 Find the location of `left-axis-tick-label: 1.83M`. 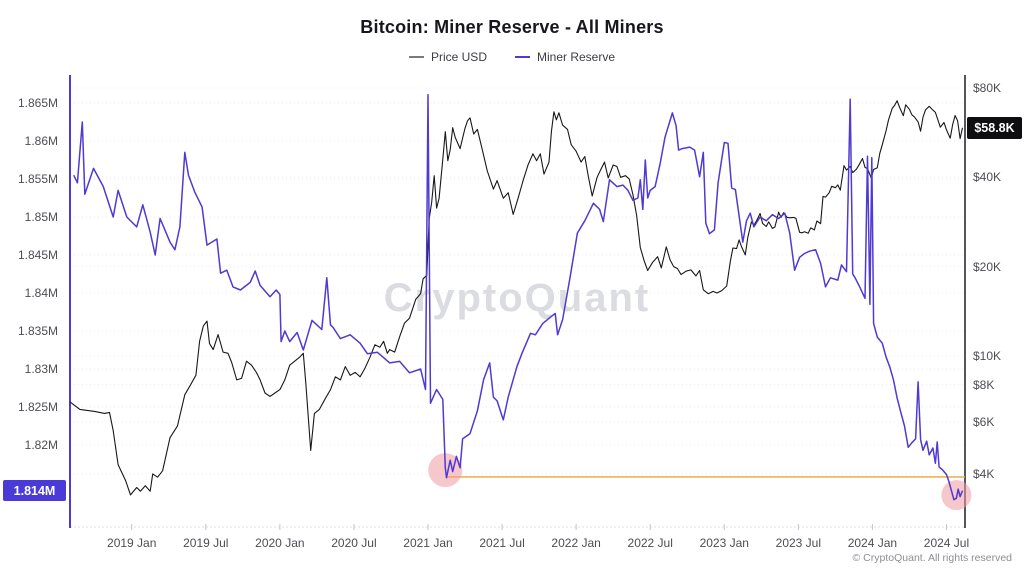

left-axis-tick-label: 1.83M is located at coordinates (41, 369).